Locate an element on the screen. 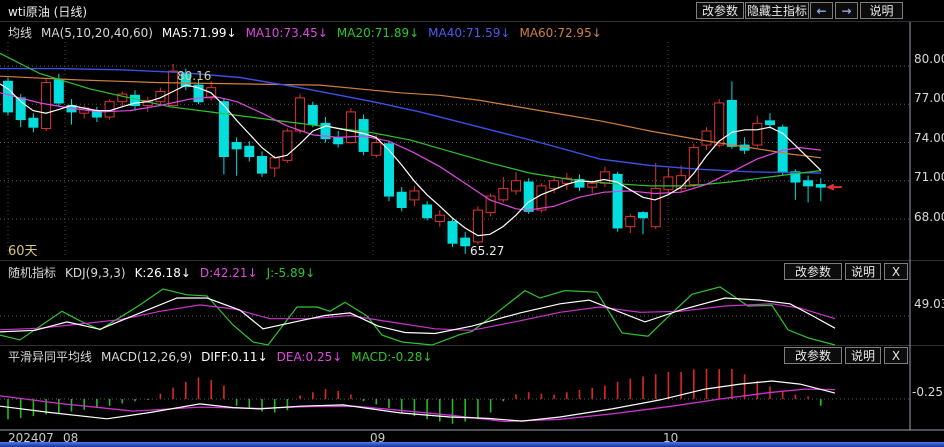  price-label-80: 80.00 is located at coordinates (929, 59).